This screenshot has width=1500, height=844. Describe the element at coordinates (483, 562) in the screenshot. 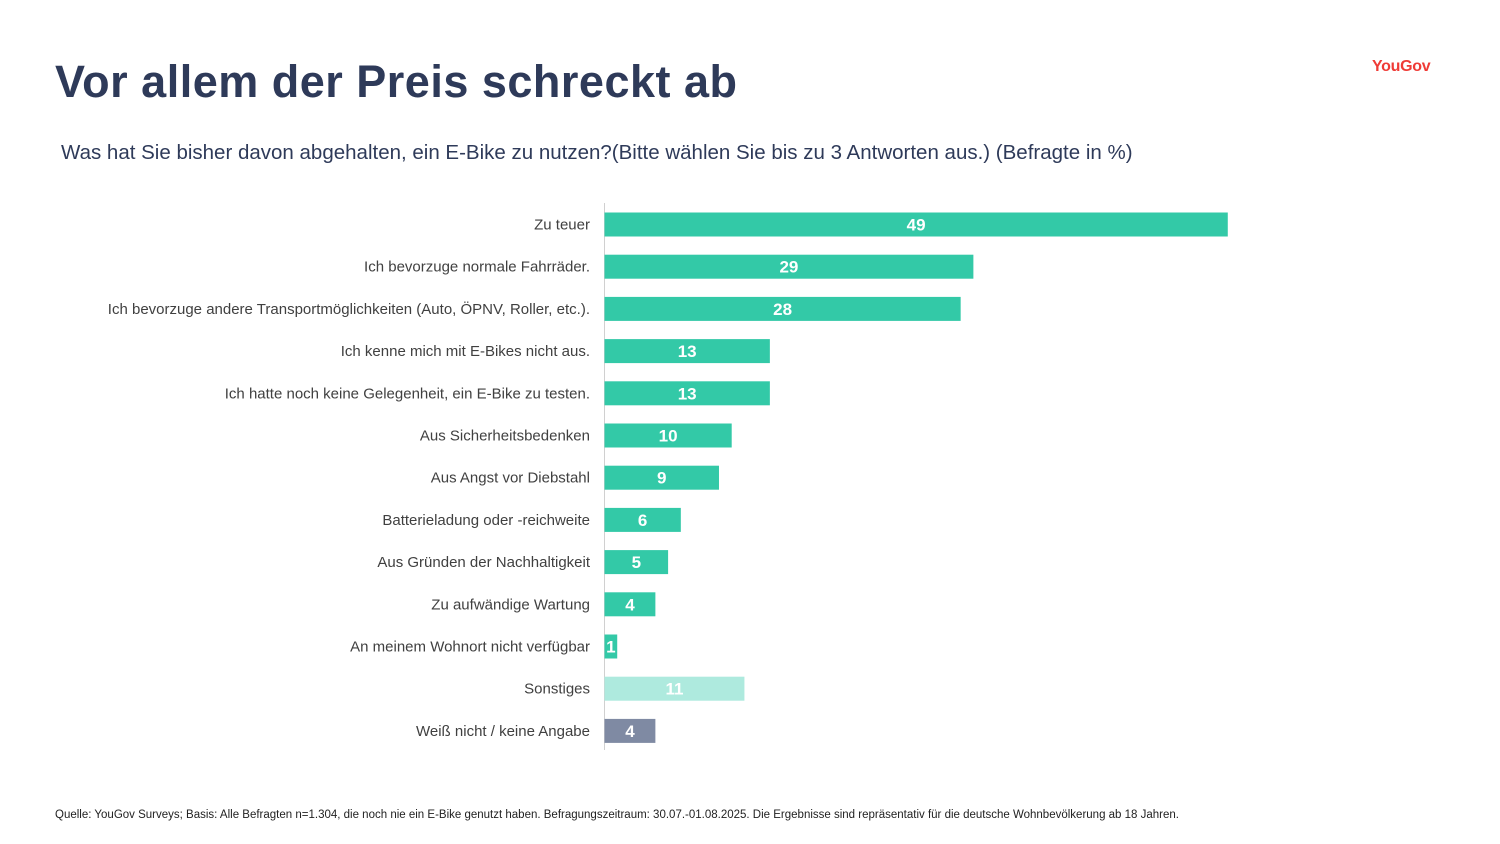

I see `category-label: Aus Gründen der Nachhaltigkeit` at that location.